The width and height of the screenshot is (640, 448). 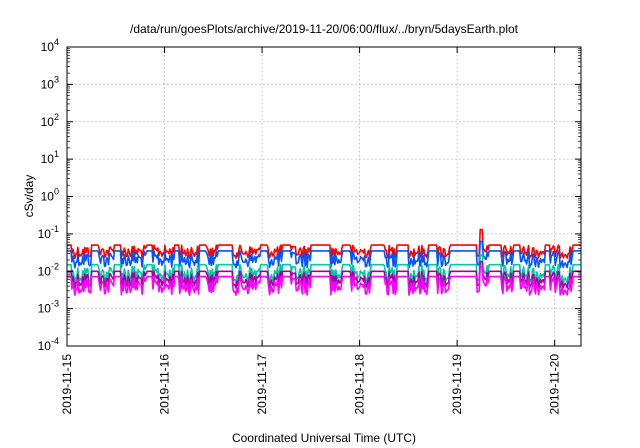 I want to click on x-tick-label: 2019-11-15, so click(x=67, y=384).